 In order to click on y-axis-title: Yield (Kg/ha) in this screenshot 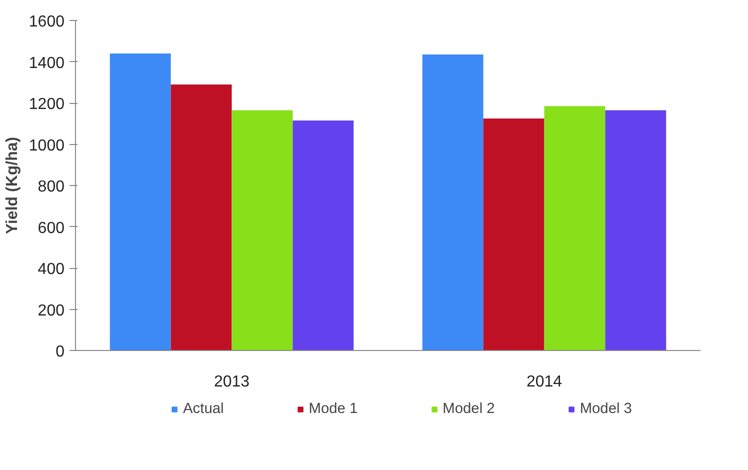, I will do `click(12, 185)`.